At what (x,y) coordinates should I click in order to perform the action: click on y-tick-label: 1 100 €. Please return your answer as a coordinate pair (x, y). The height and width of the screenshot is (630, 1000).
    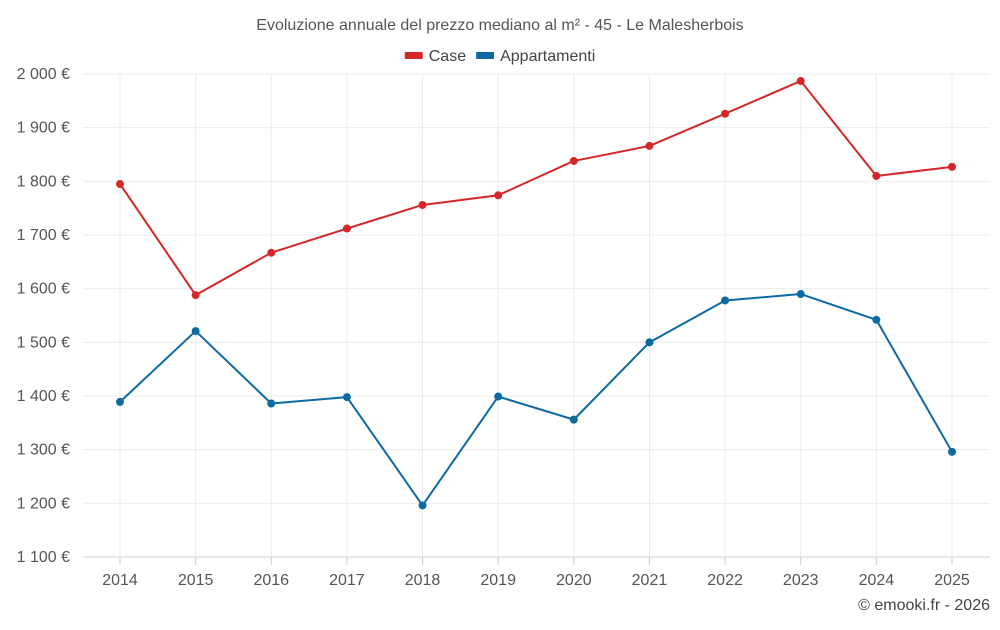
    Looking at the image, I should click on (43, 557).